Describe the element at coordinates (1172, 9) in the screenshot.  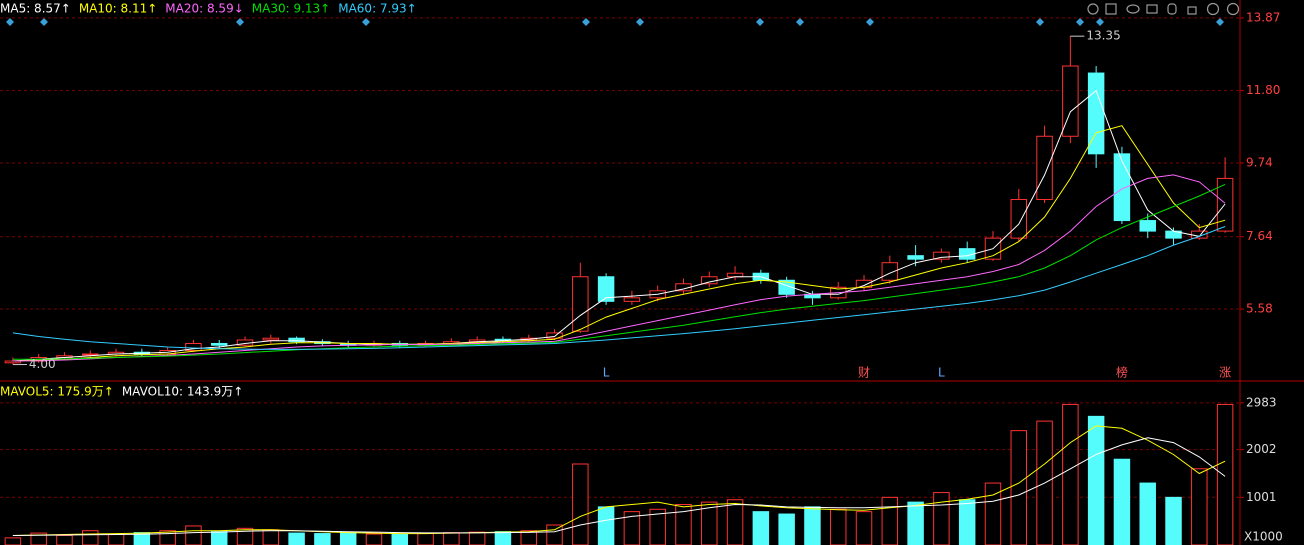
I see `pan-button` at that location.